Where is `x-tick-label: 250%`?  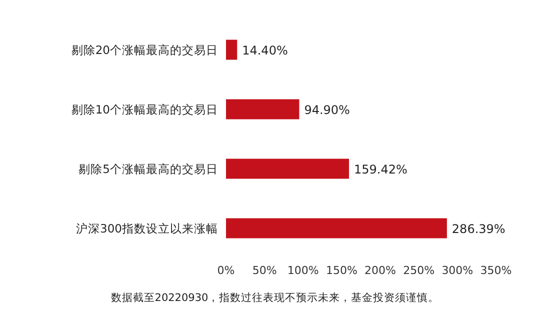 x-tick-label: 250% is located at coordinates (419, 270).